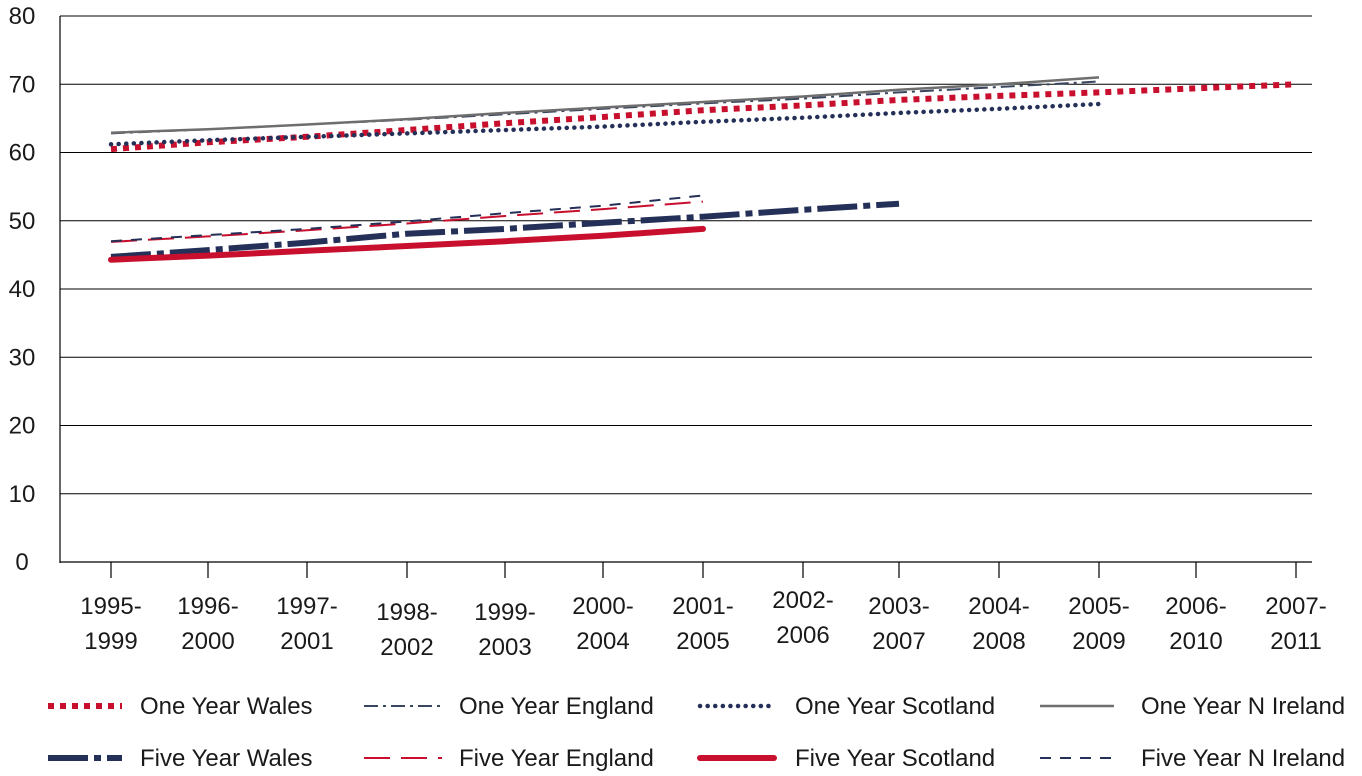  What do you see at coordinates (702, 641) in the screenshot?
I see `x-tick-label: 2005` at bounding box center [702, 641].